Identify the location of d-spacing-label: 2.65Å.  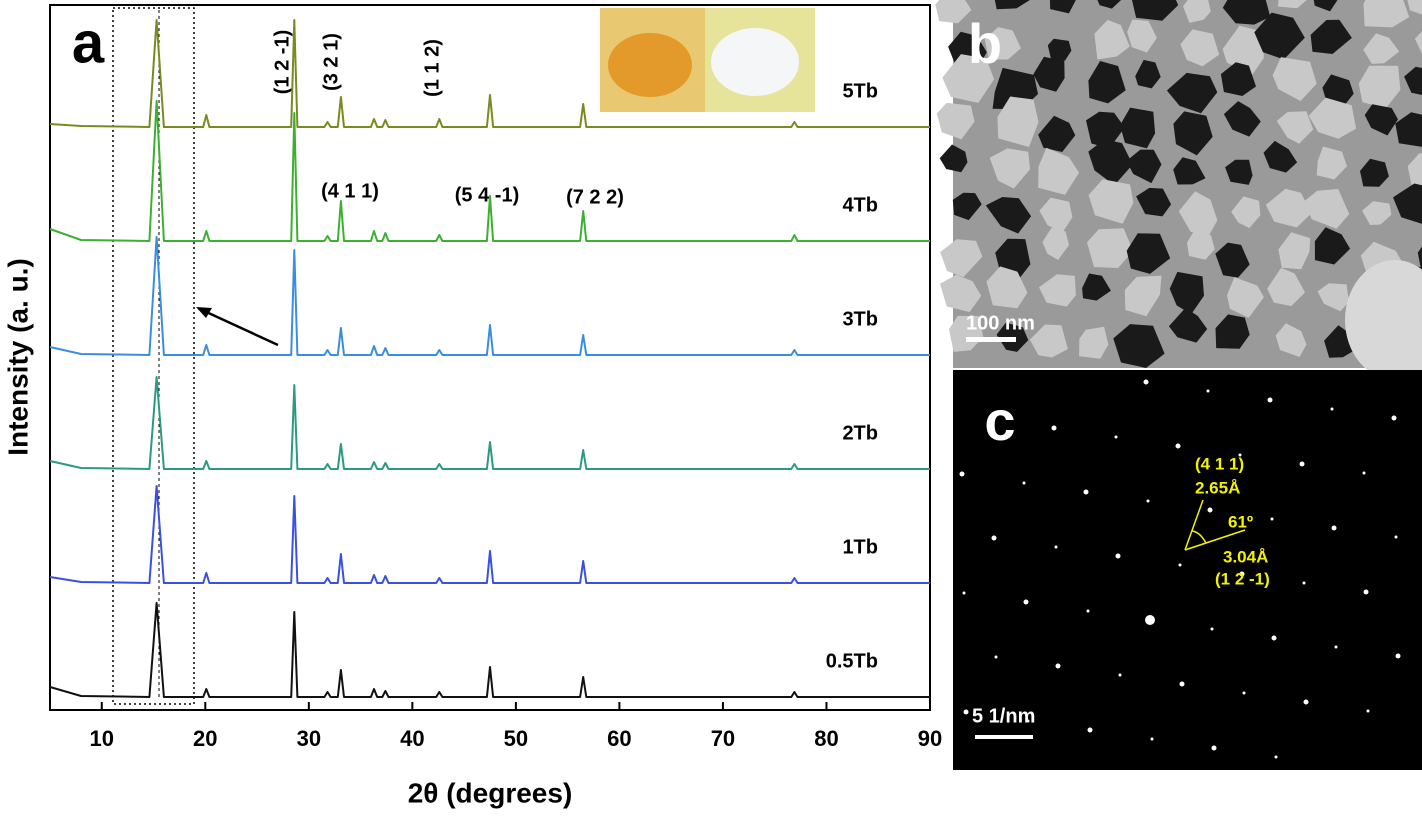
(1217, 487).